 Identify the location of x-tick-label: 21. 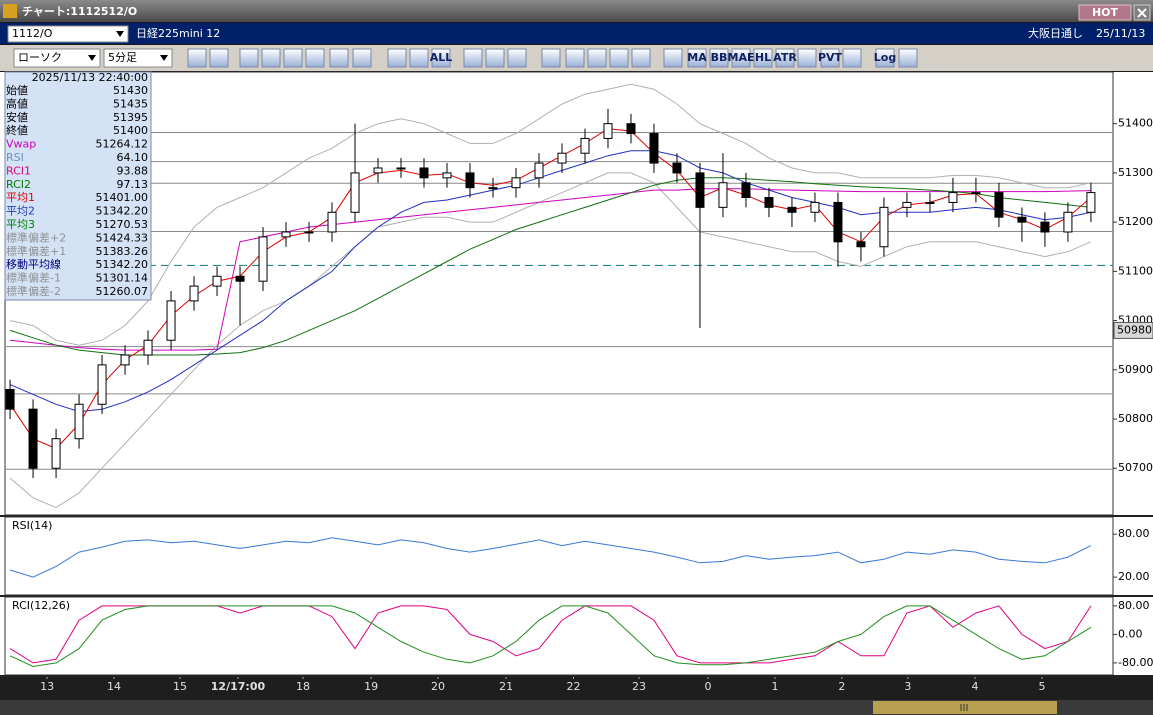
(506, 686).